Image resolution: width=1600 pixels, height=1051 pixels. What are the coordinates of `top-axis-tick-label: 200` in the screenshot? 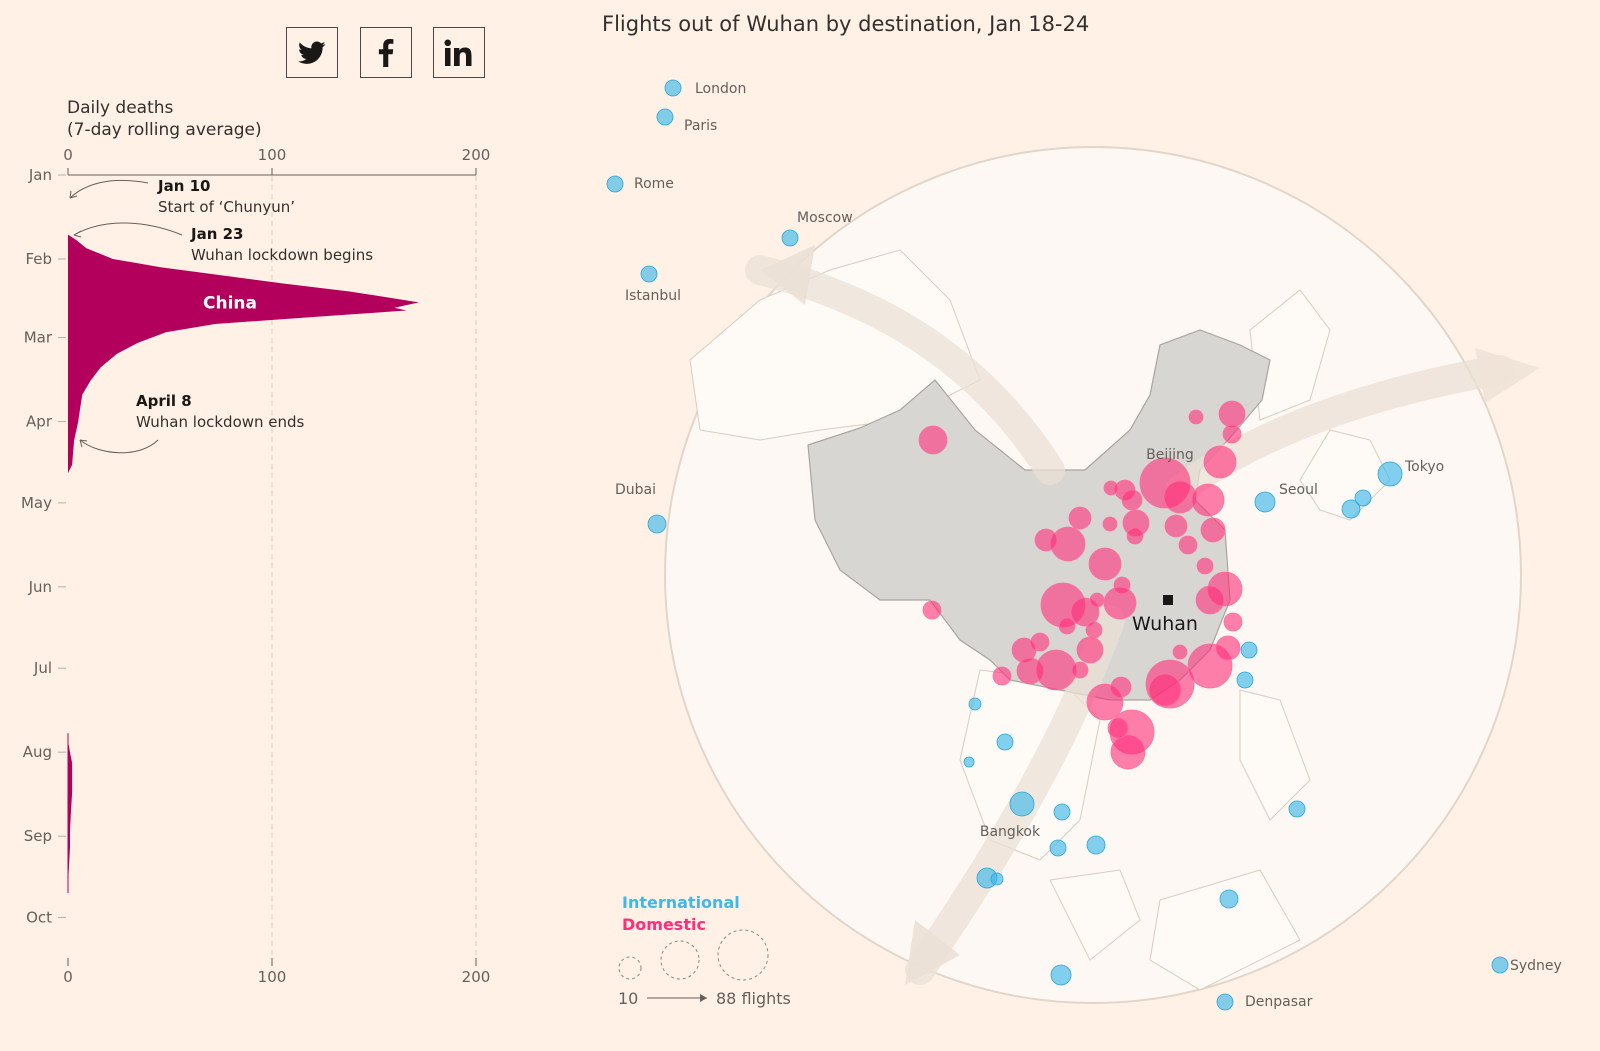 It's located at (476, 155).